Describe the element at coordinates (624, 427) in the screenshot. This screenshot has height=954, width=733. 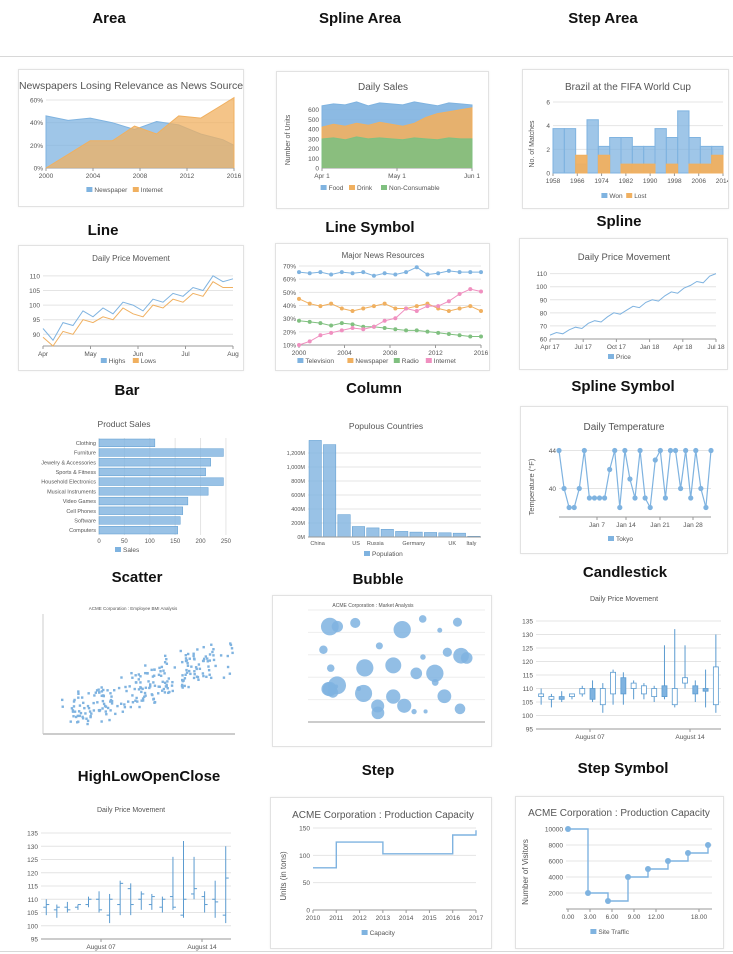
I see `chart-title: Daily Temperature` at that location.